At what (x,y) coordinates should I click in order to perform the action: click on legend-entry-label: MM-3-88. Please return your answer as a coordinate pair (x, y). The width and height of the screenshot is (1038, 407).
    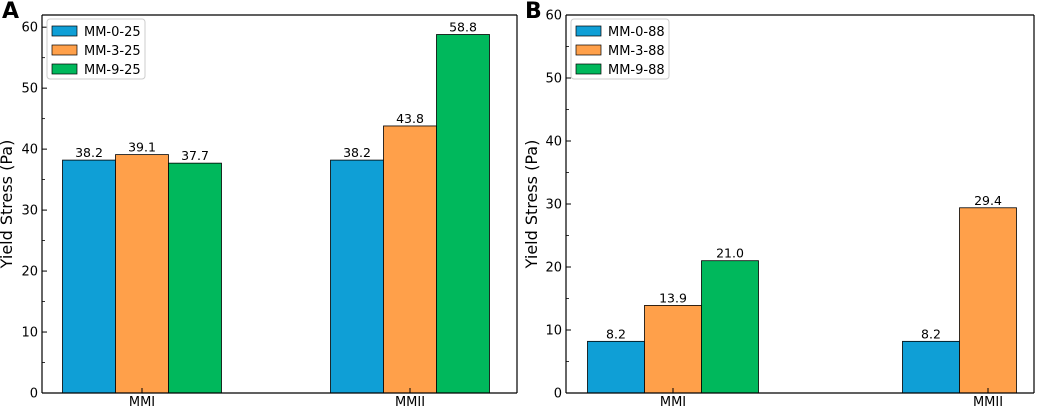
    Looking at the image, I should click on (636, 51).